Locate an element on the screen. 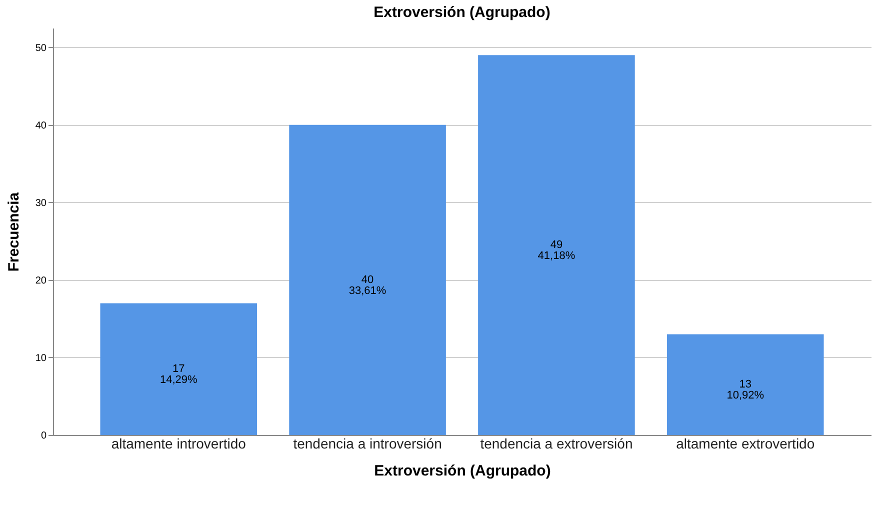  y-tick-label: 40 is located at coordinates (41, 126).